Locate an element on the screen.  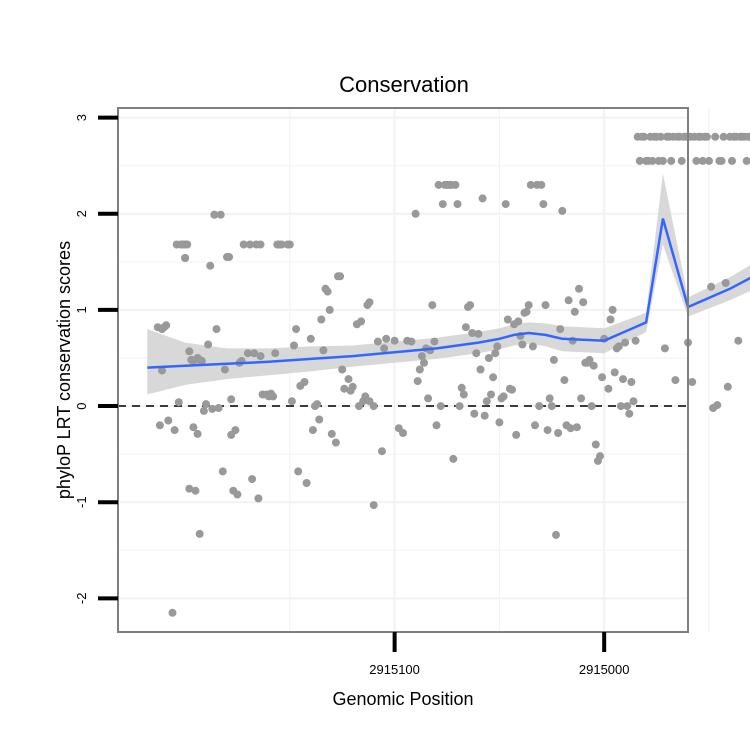
y-axis: 3 2 1 0 -1 -2 is located at coordinates (96, 359).